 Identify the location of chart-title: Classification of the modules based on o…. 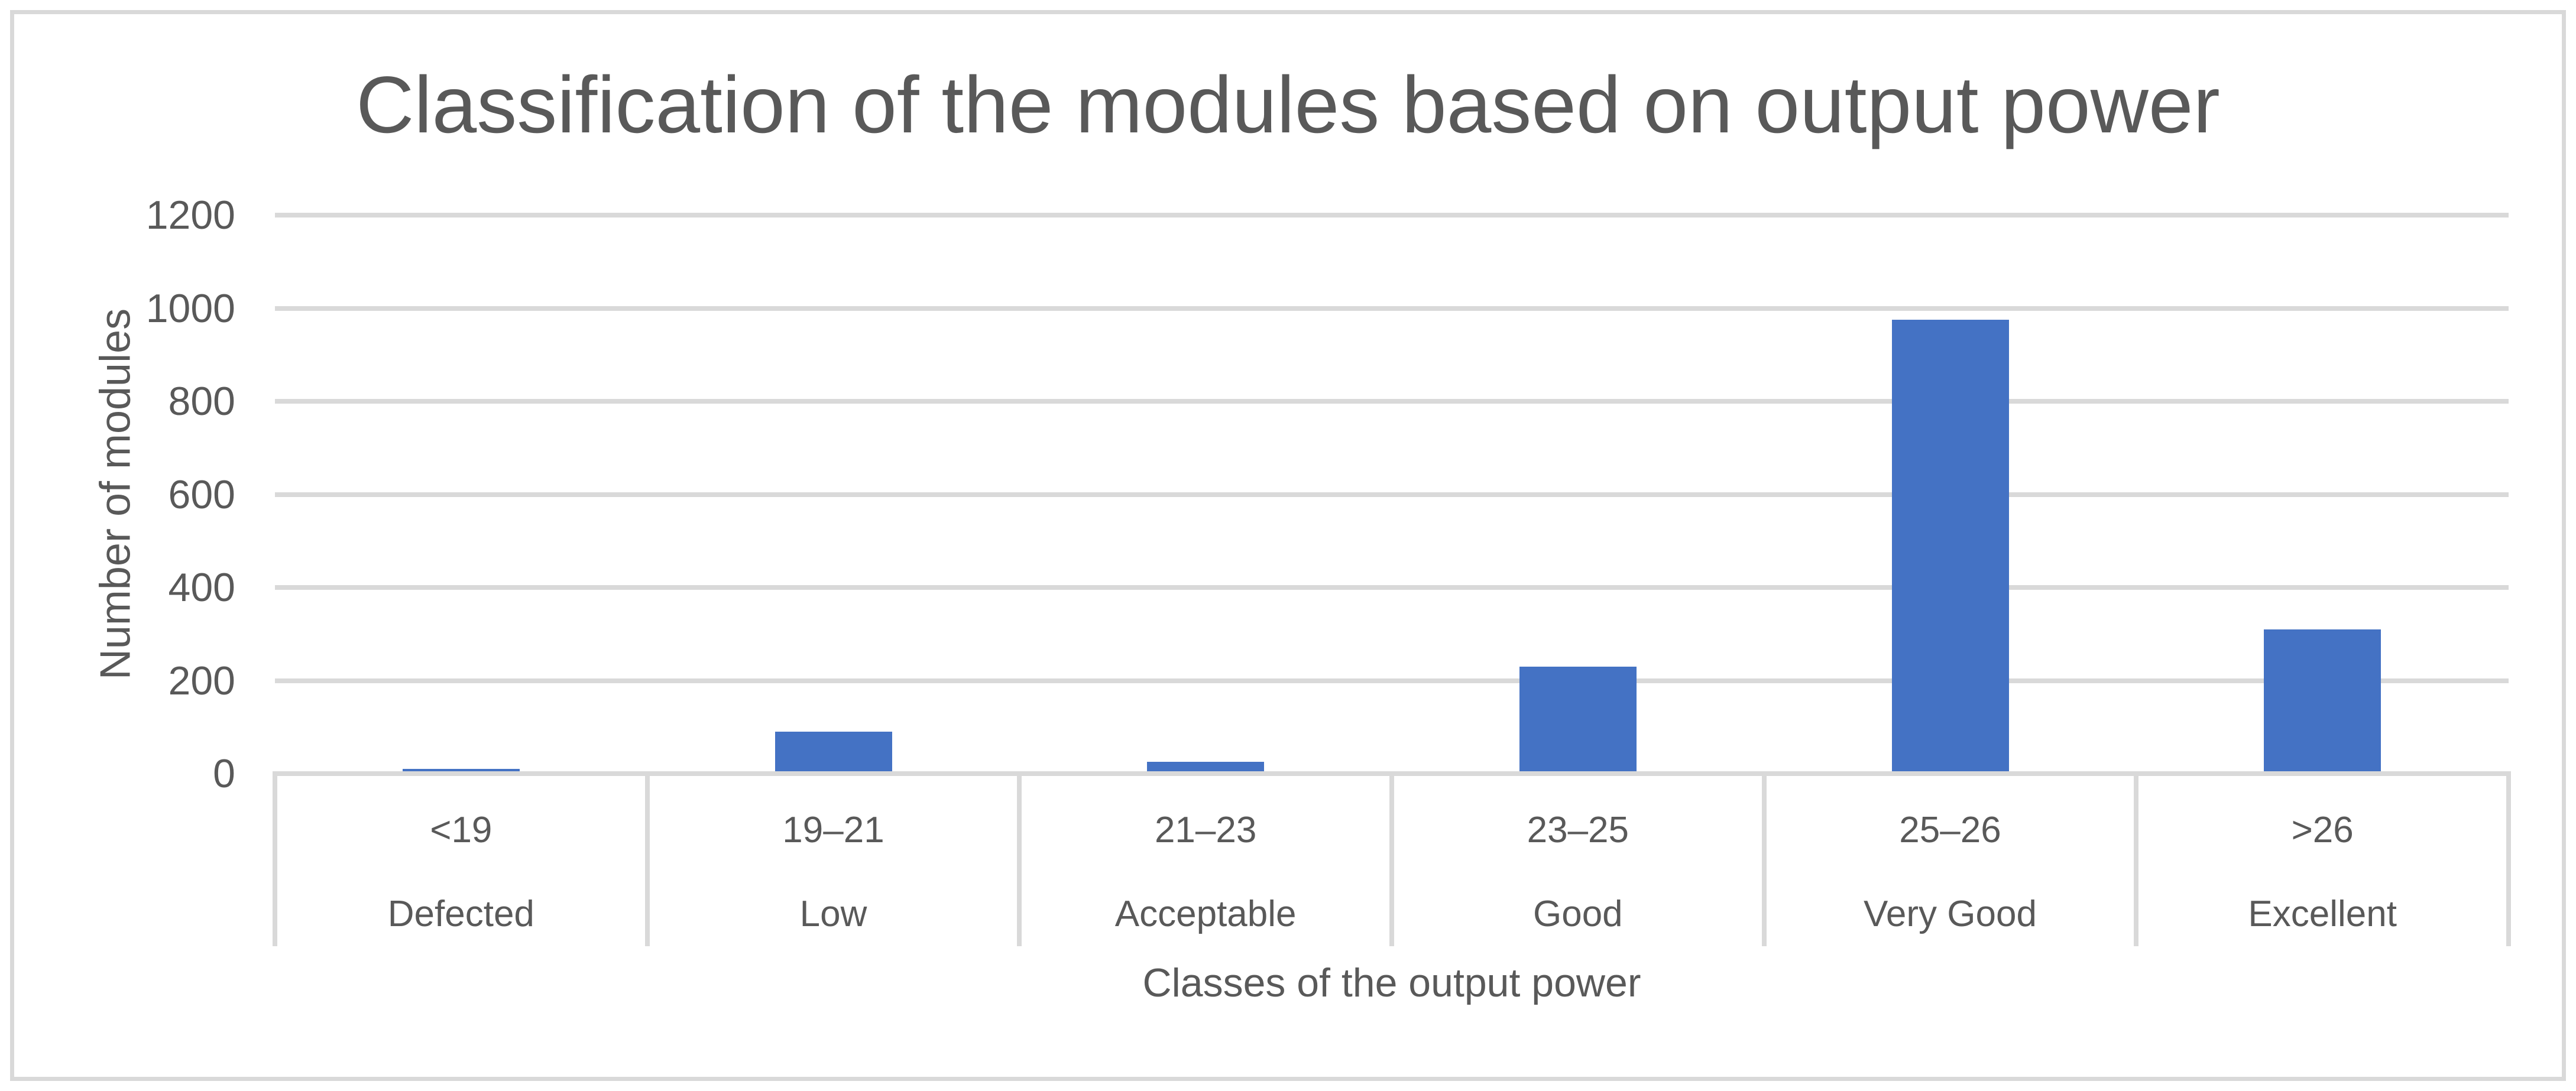
(1288, 105).